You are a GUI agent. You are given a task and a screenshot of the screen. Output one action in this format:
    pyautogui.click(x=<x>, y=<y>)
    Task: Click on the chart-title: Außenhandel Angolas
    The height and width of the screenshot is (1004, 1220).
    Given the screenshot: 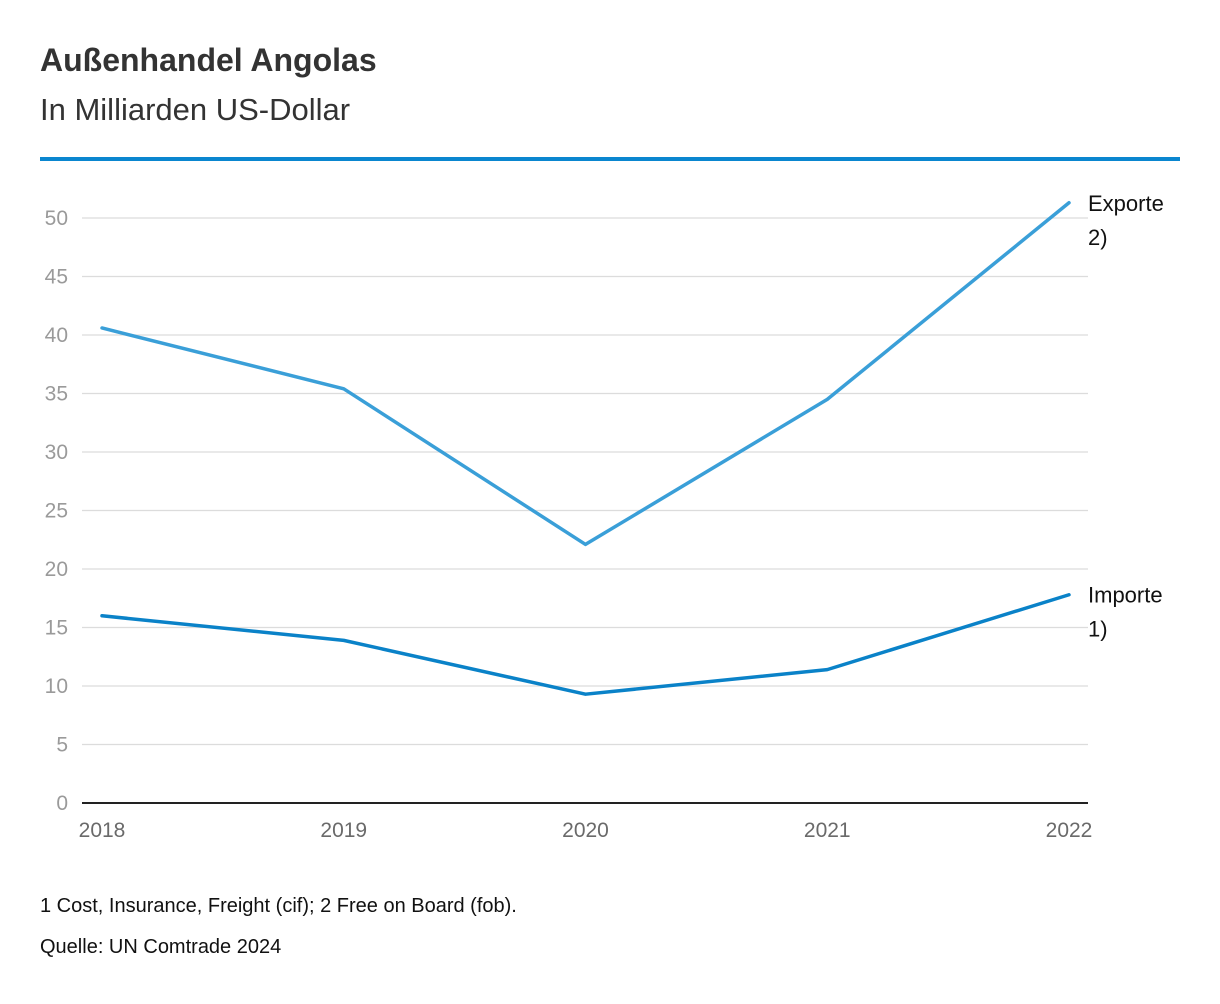 What is the action you would take?
    pyautogui.click(x=208, y=60)
    